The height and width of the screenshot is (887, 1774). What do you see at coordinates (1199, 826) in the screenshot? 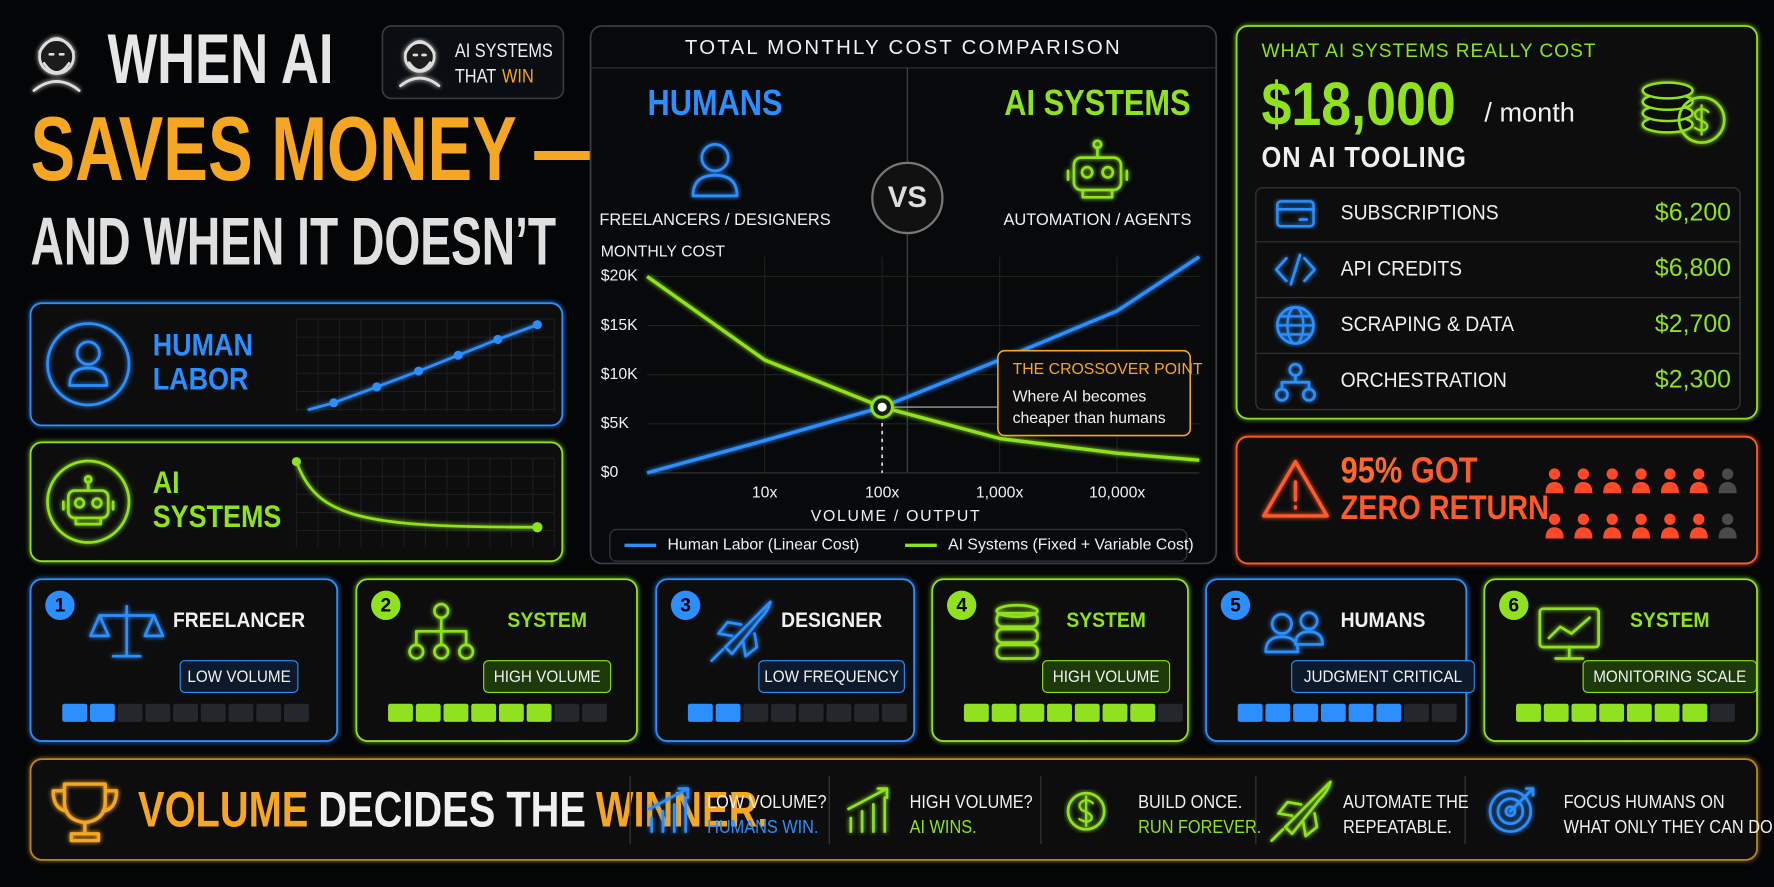
I see `tip-text: RUN FOREVER.` at bounding box center [1199, 826].